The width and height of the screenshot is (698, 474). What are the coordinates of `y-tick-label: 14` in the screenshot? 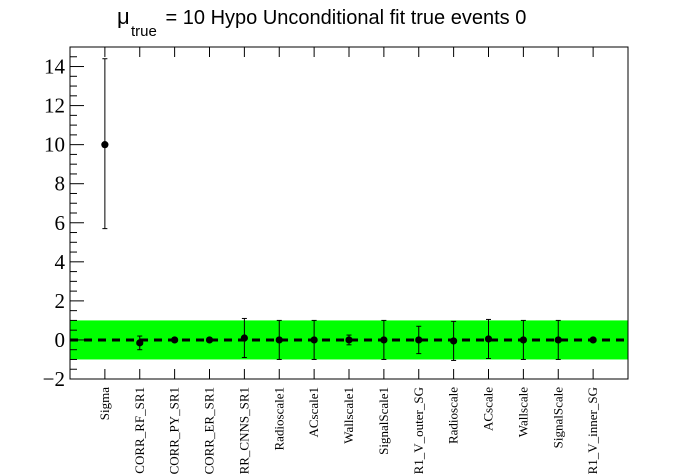 It's located at (55, 67).